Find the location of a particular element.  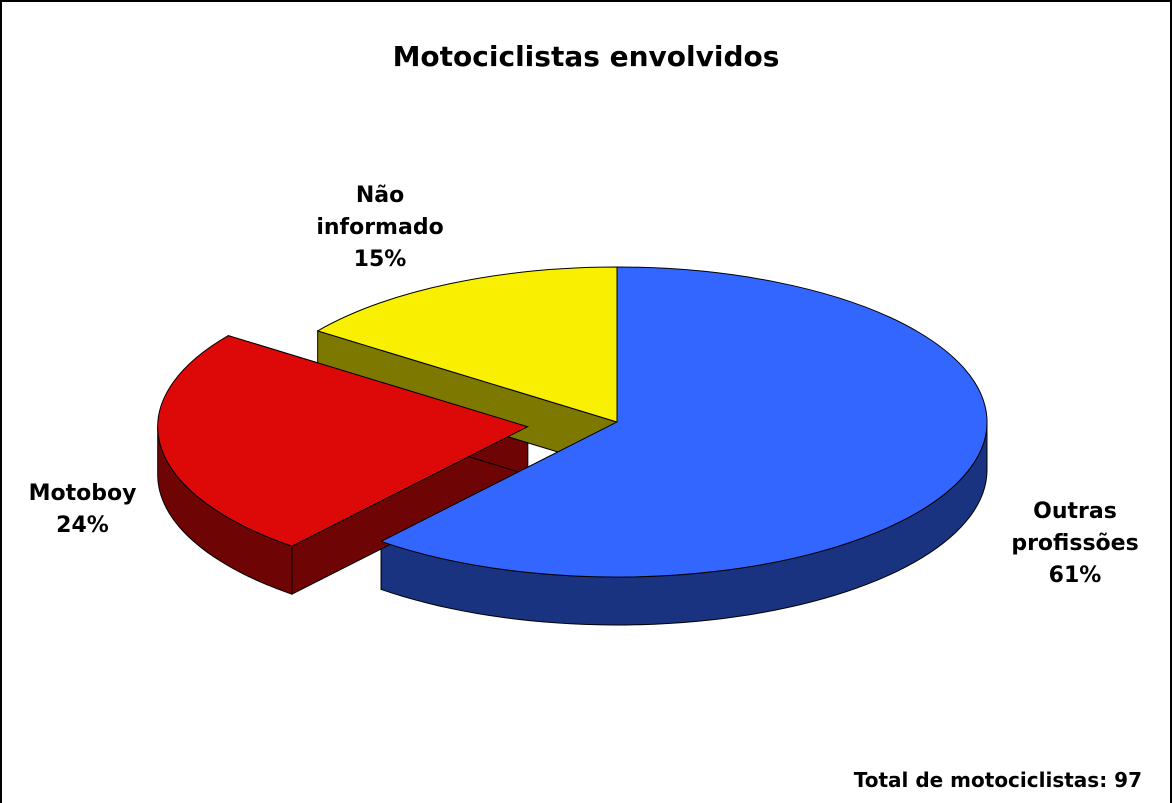

slice-label: Motoboy 24% is located at coordinates (82, 510).